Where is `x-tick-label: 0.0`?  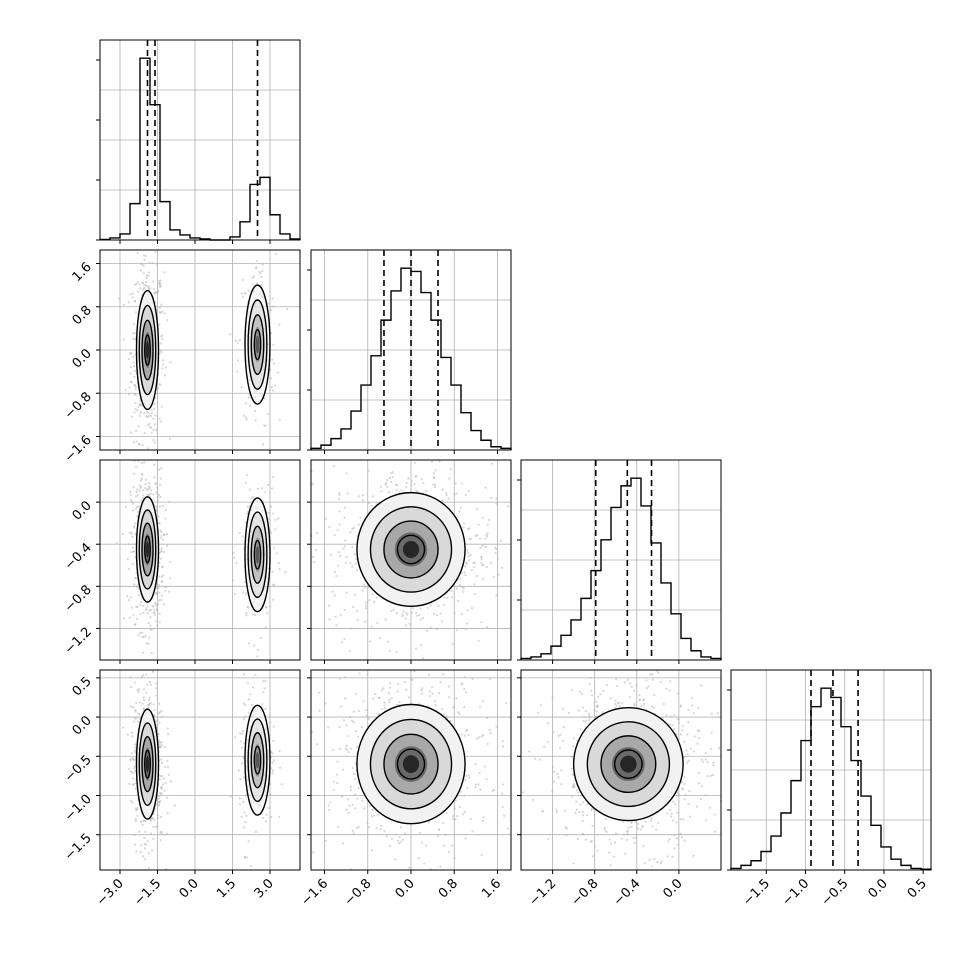 x-tick-label: 0.0 is located at coordinates (189, 888).